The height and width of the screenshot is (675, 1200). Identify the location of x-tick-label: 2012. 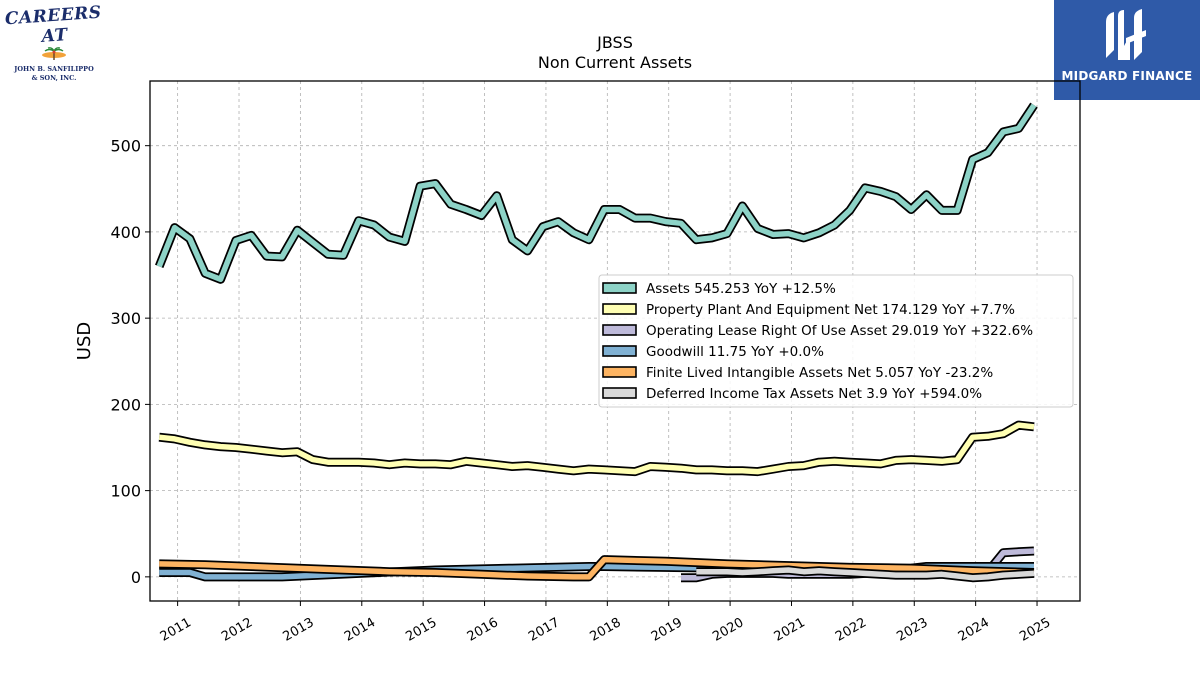
(237, 630).